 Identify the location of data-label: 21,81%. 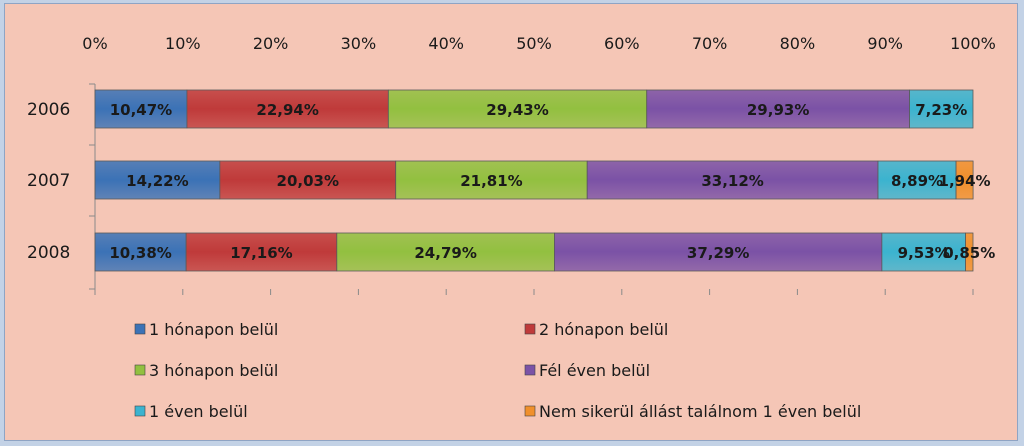
(491, 181).